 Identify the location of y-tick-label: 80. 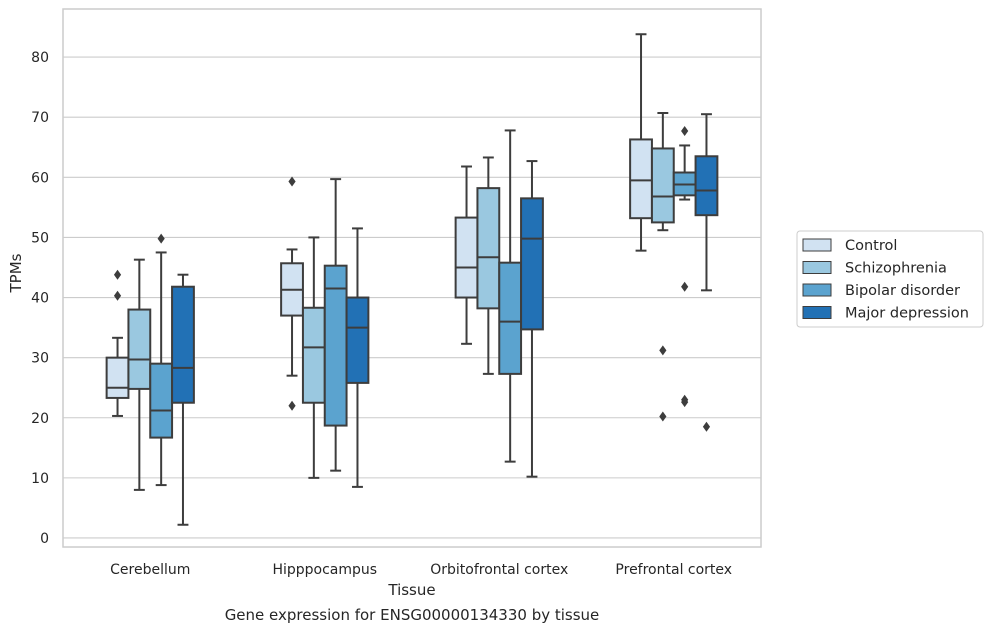
(40, 58).